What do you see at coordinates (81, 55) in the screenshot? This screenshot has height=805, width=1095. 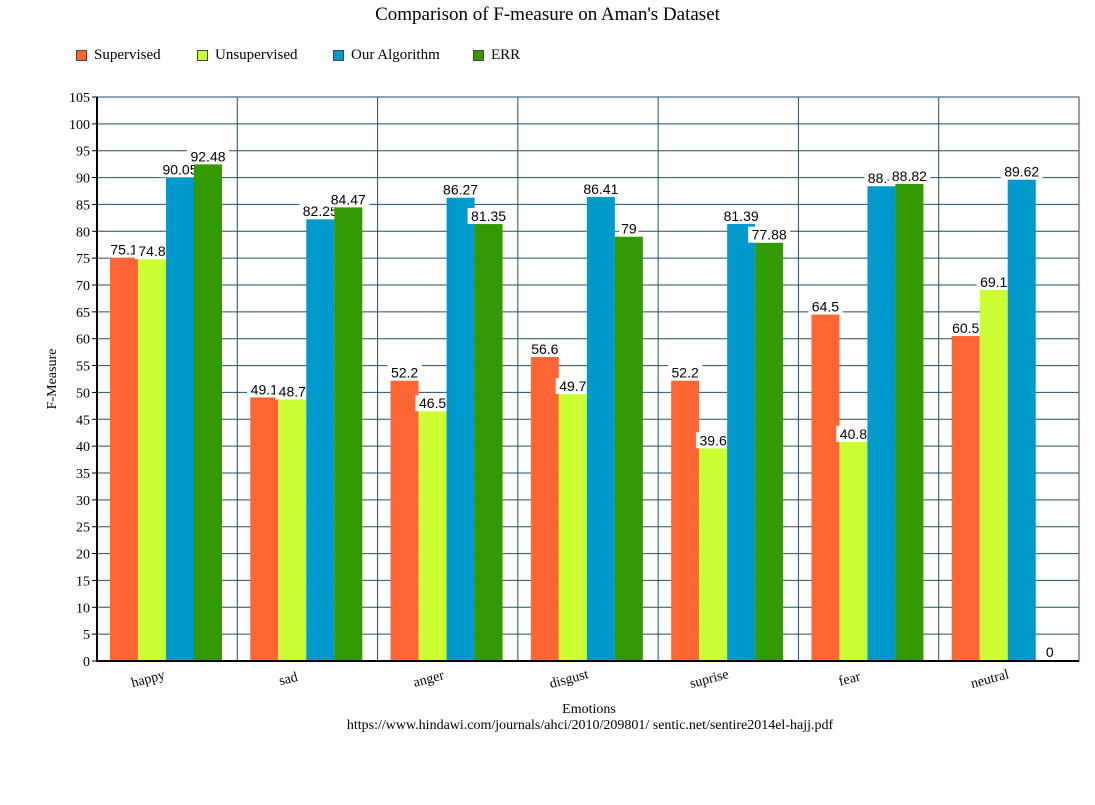 I see `legend-swatch-supervised` at bounding box center [81, 55].